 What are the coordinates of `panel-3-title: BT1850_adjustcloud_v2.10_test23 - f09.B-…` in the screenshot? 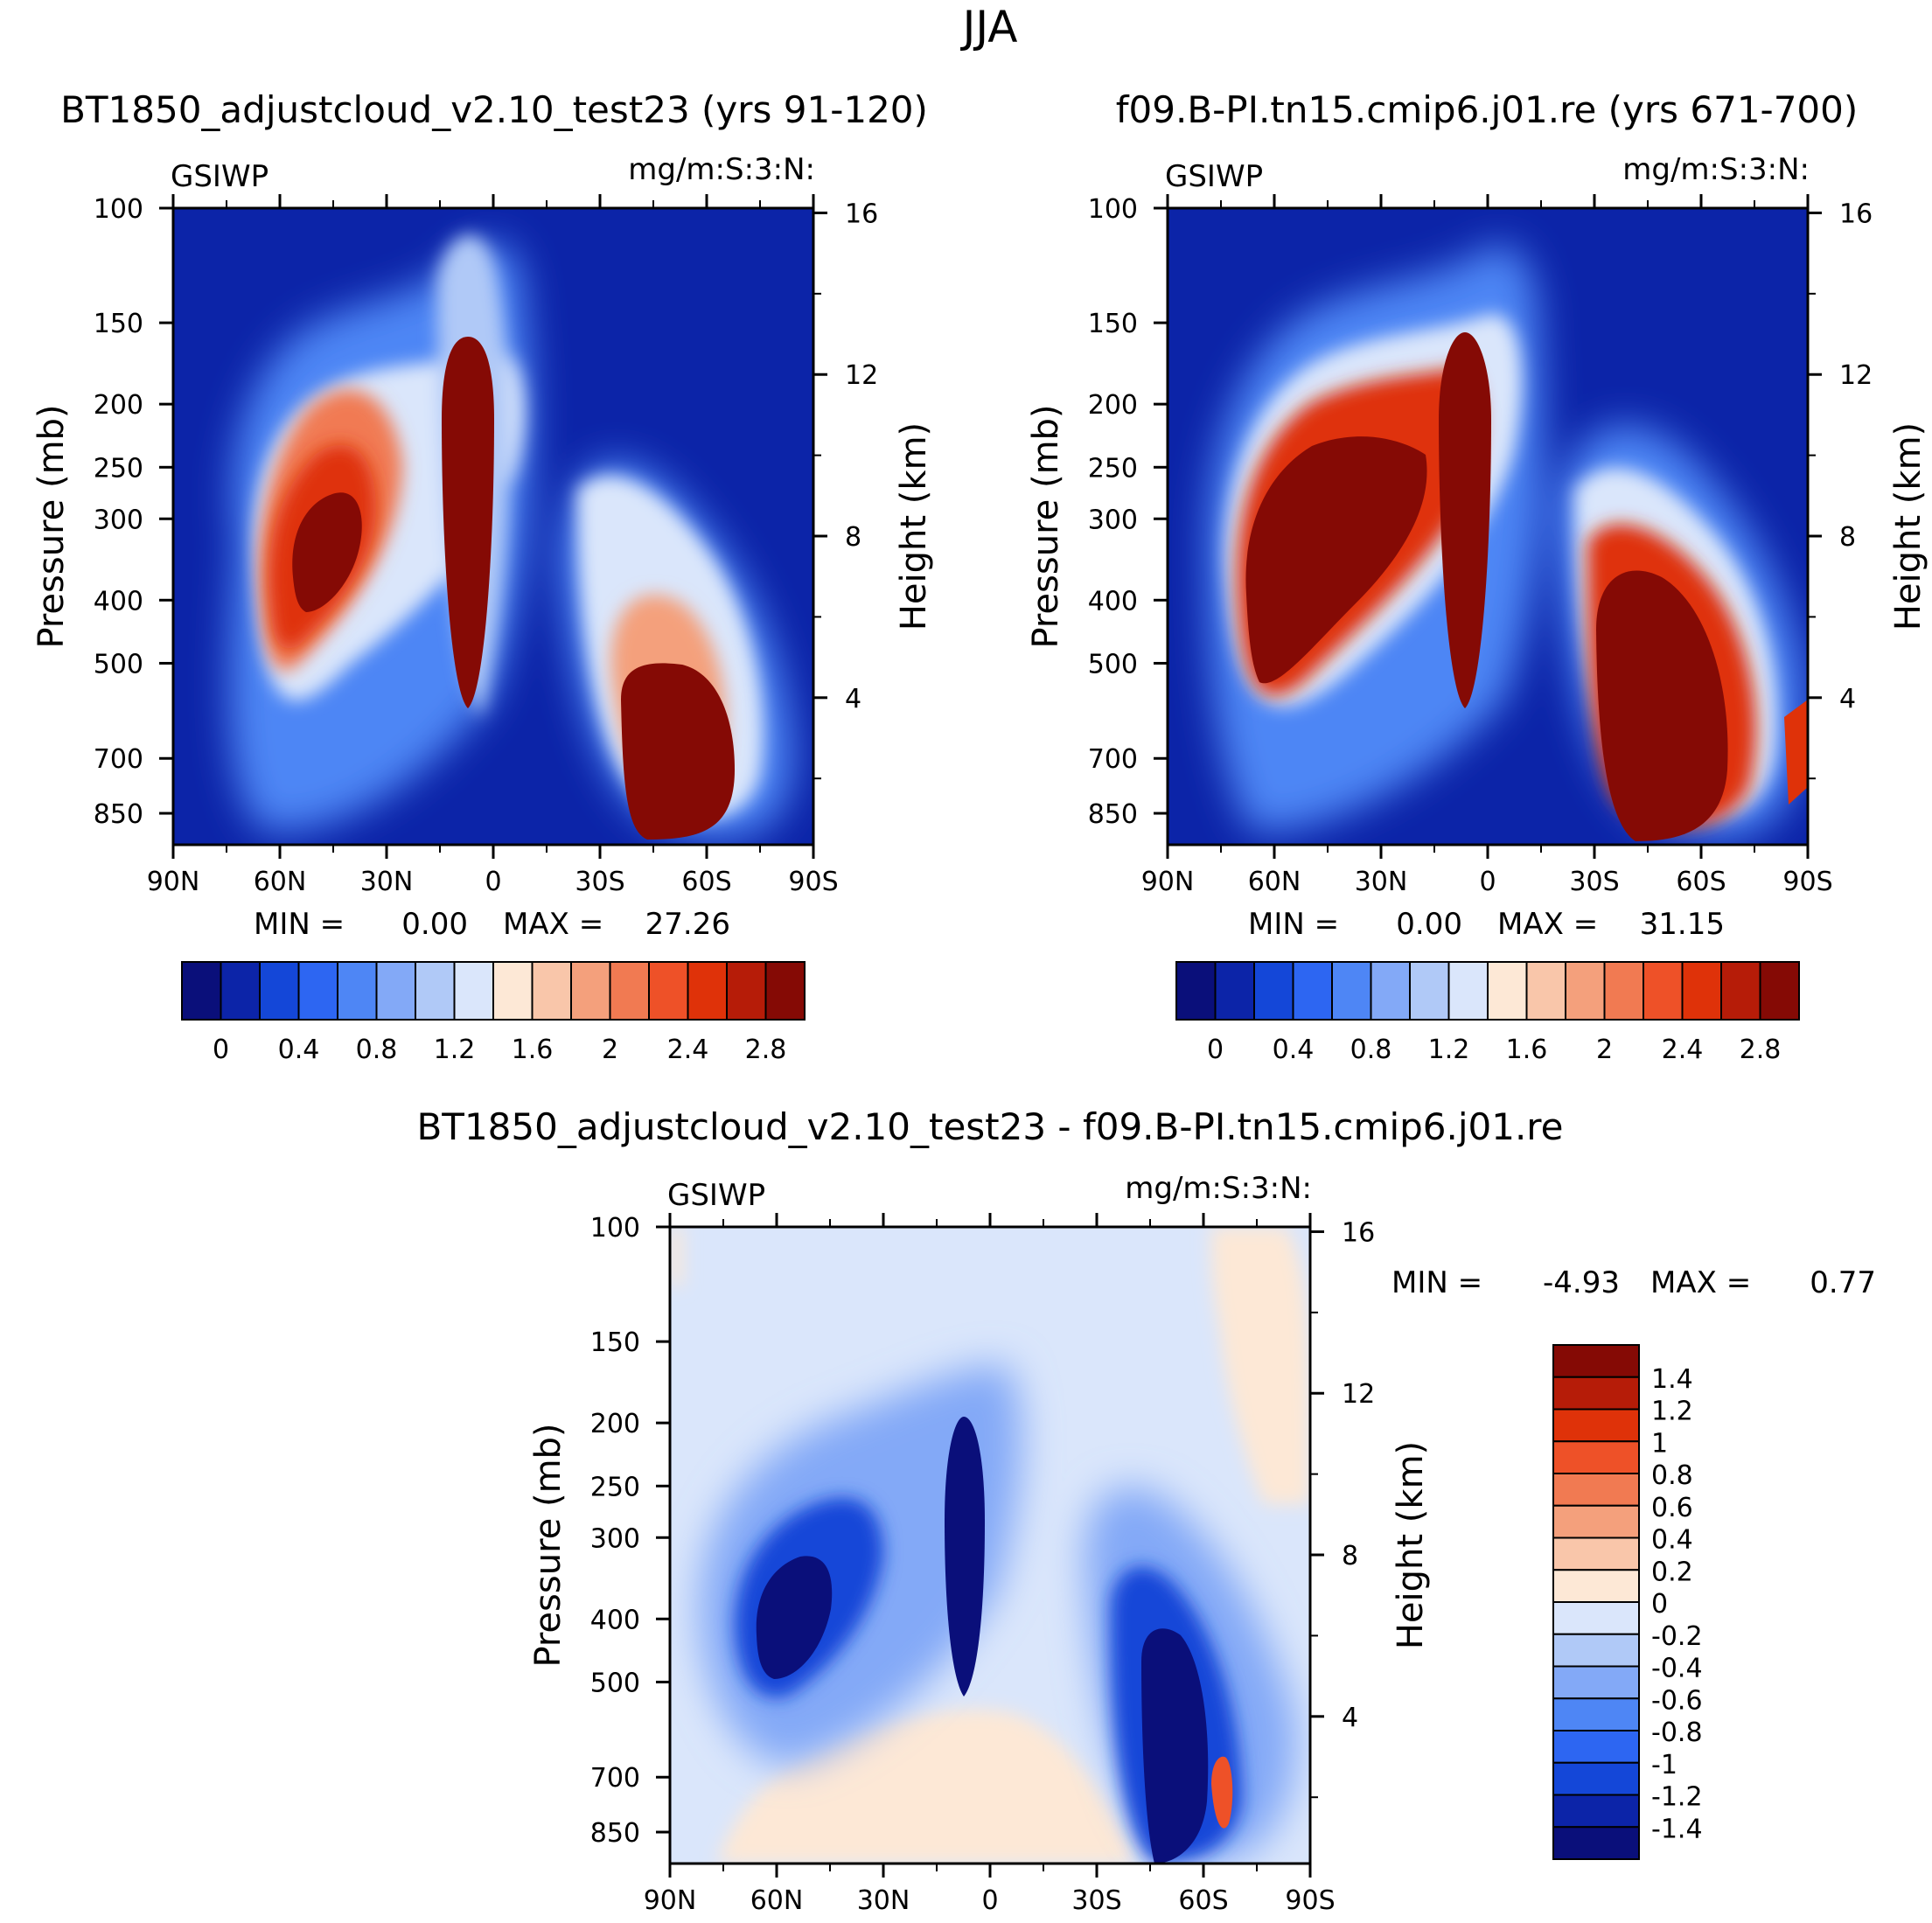 It's located at (989, 1126).